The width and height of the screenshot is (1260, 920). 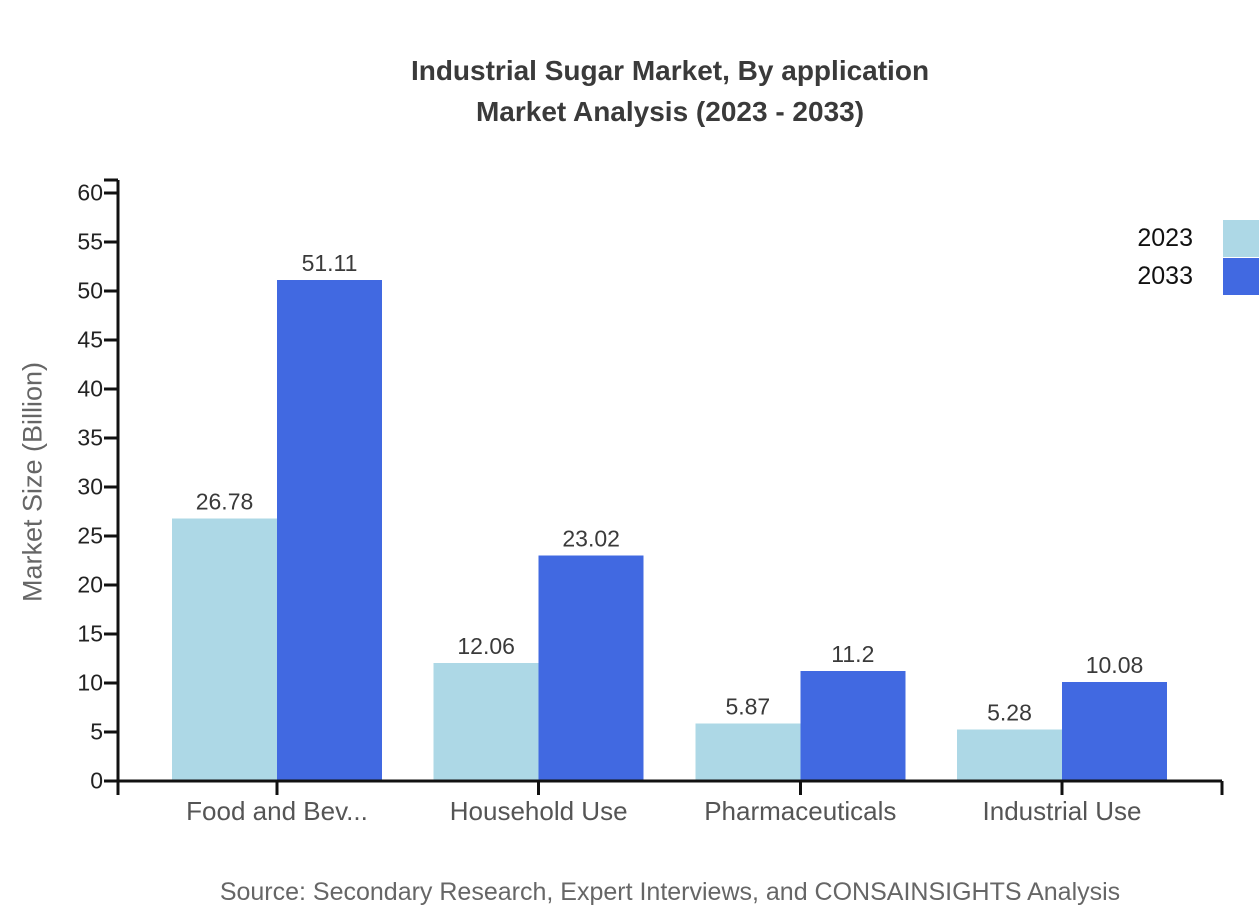 I want to click on legend: 2023 2033, so click(x=1198, y=258).